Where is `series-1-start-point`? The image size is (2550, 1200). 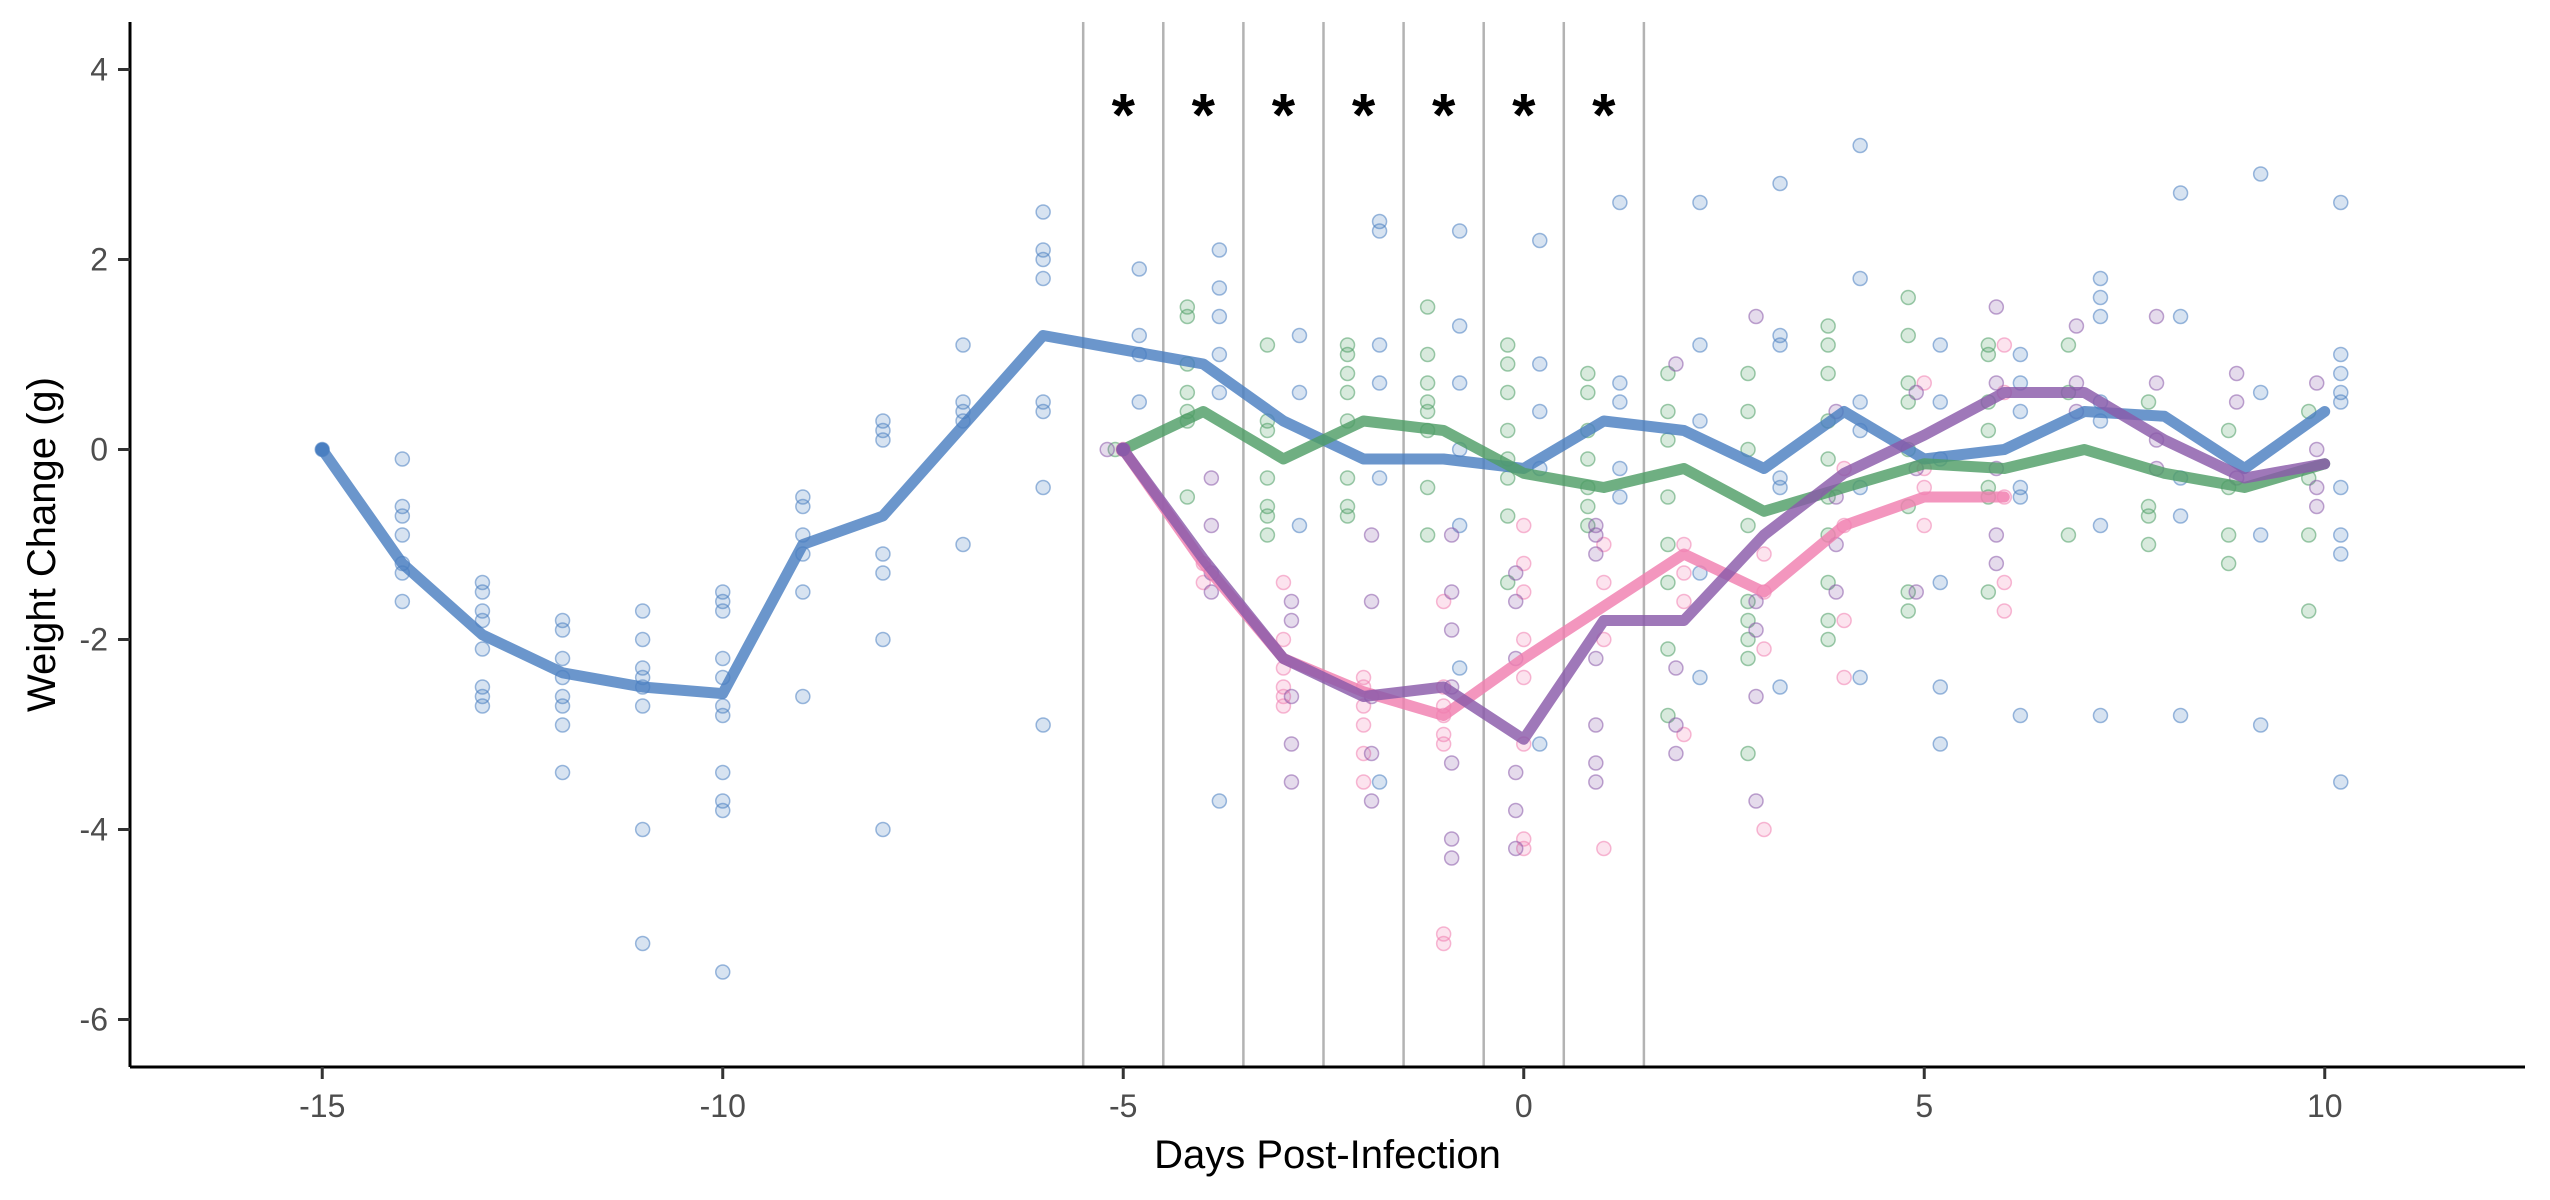 series-1-start-point is located at coordinates (322, 449).